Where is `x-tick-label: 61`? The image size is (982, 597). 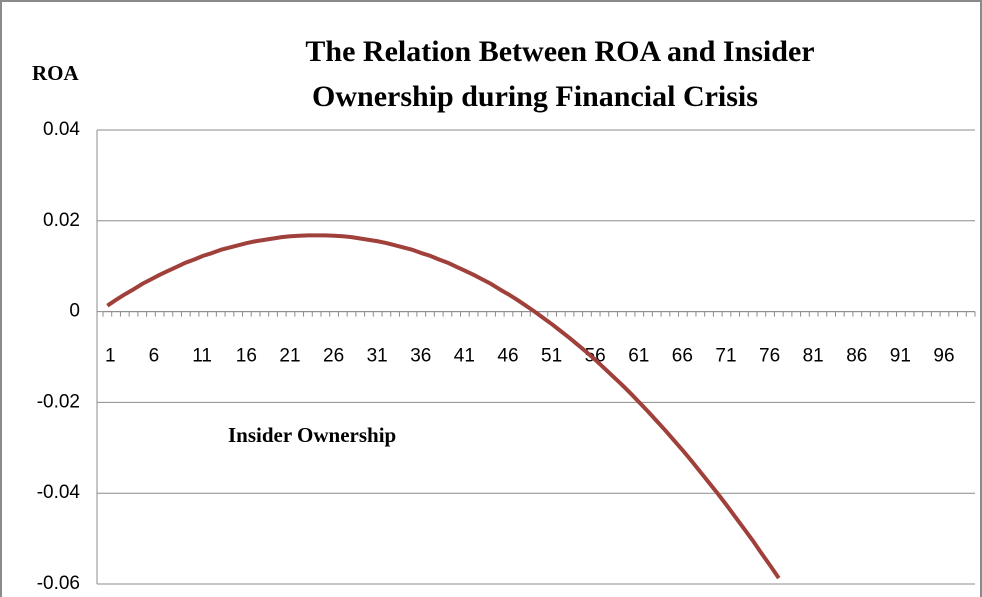 x-tick-label: 61 is located at coordinates (638, 356).